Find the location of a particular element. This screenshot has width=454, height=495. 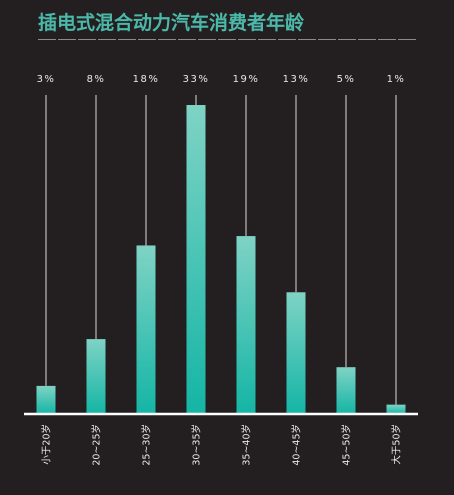

value-label-7: 5% is located at coordinates (346, 79).